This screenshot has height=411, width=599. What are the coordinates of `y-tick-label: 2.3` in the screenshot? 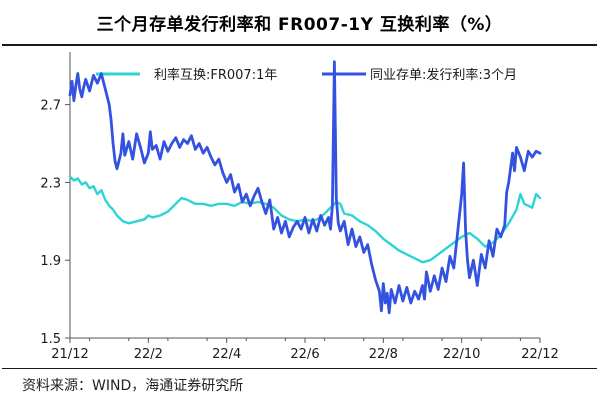 It's located at (50, 183).